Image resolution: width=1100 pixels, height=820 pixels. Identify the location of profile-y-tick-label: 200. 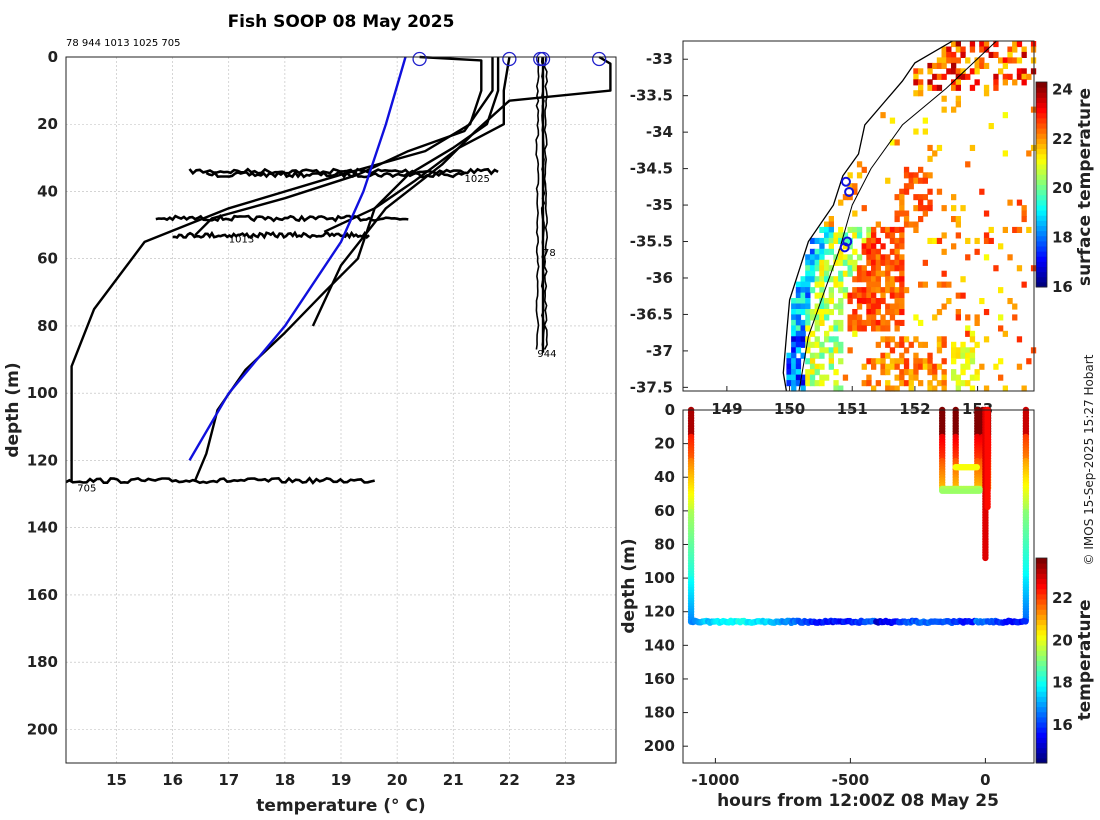
(42, 729).